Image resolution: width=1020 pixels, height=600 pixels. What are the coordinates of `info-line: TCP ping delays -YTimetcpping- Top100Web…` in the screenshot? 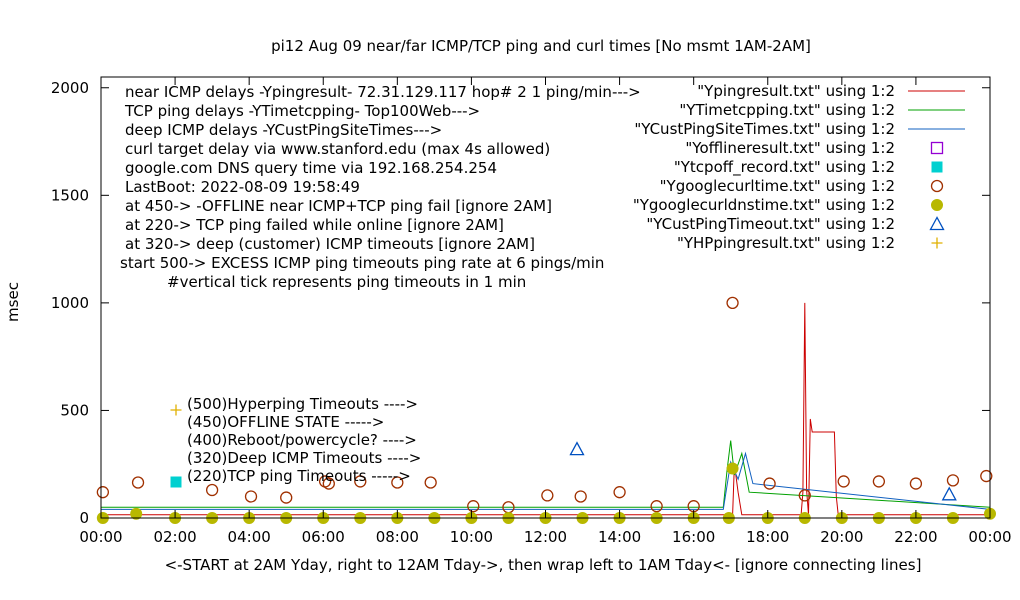 It's located at (302, 111).